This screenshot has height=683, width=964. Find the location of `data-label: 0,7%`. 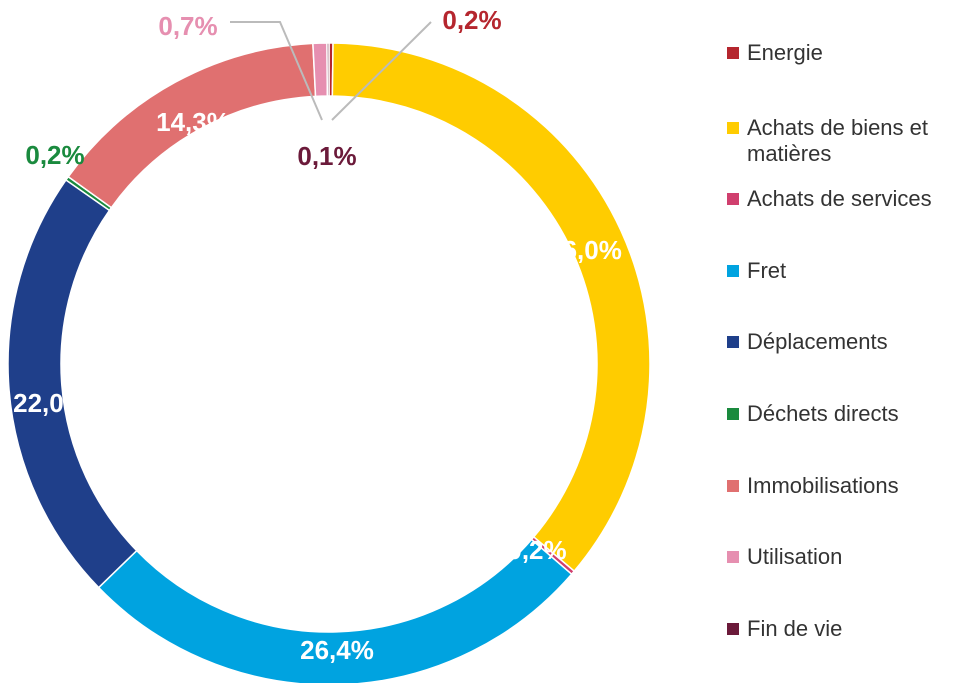

data-label: 0,7% is located at coordinates (187, 26).